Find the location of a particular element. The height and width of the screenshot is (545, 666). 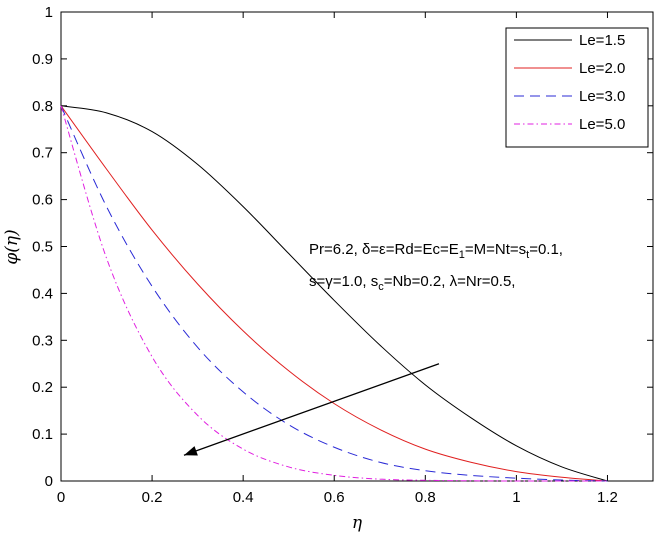

legend-box is located at coordinates (577, 87).